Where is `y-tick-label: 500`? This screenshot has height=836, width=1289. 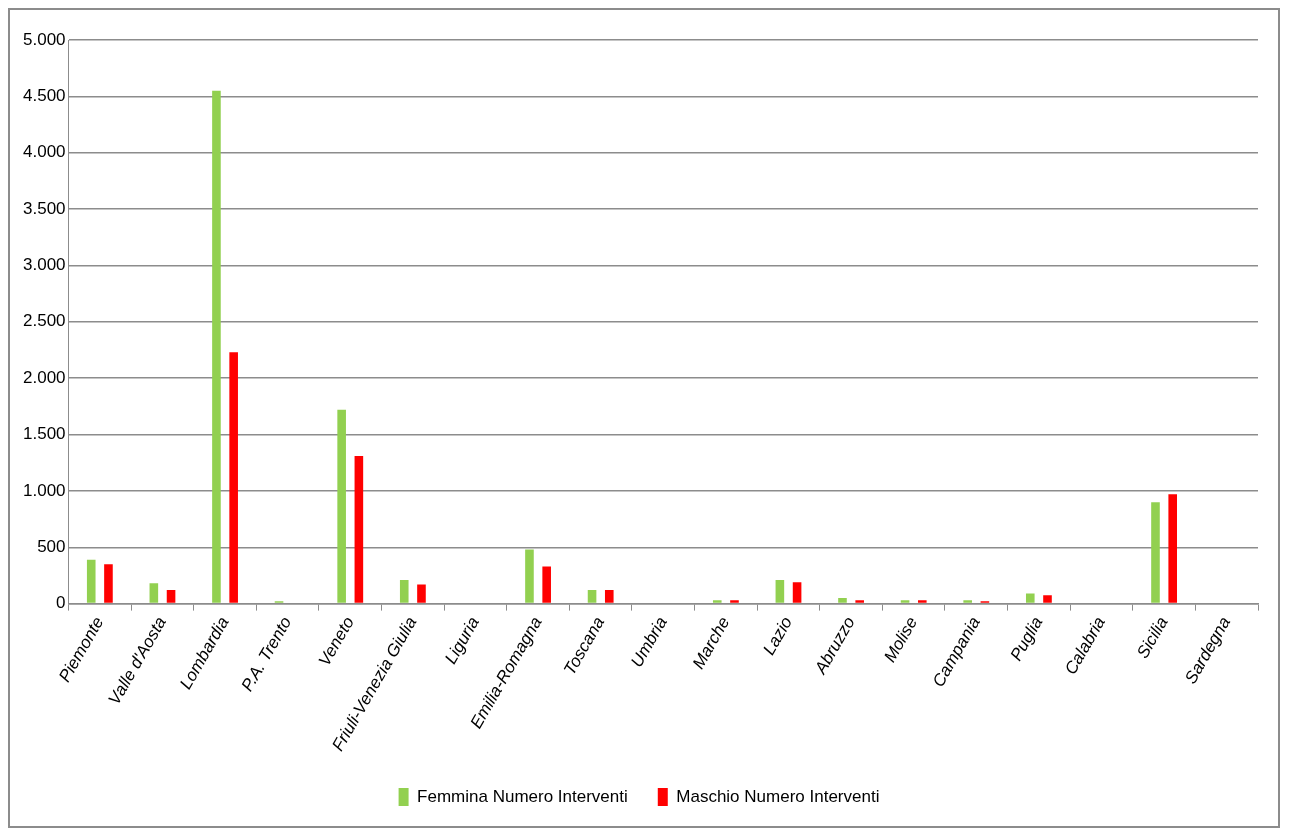
y-tick-label: 500 is located at coordinates (51, 546).